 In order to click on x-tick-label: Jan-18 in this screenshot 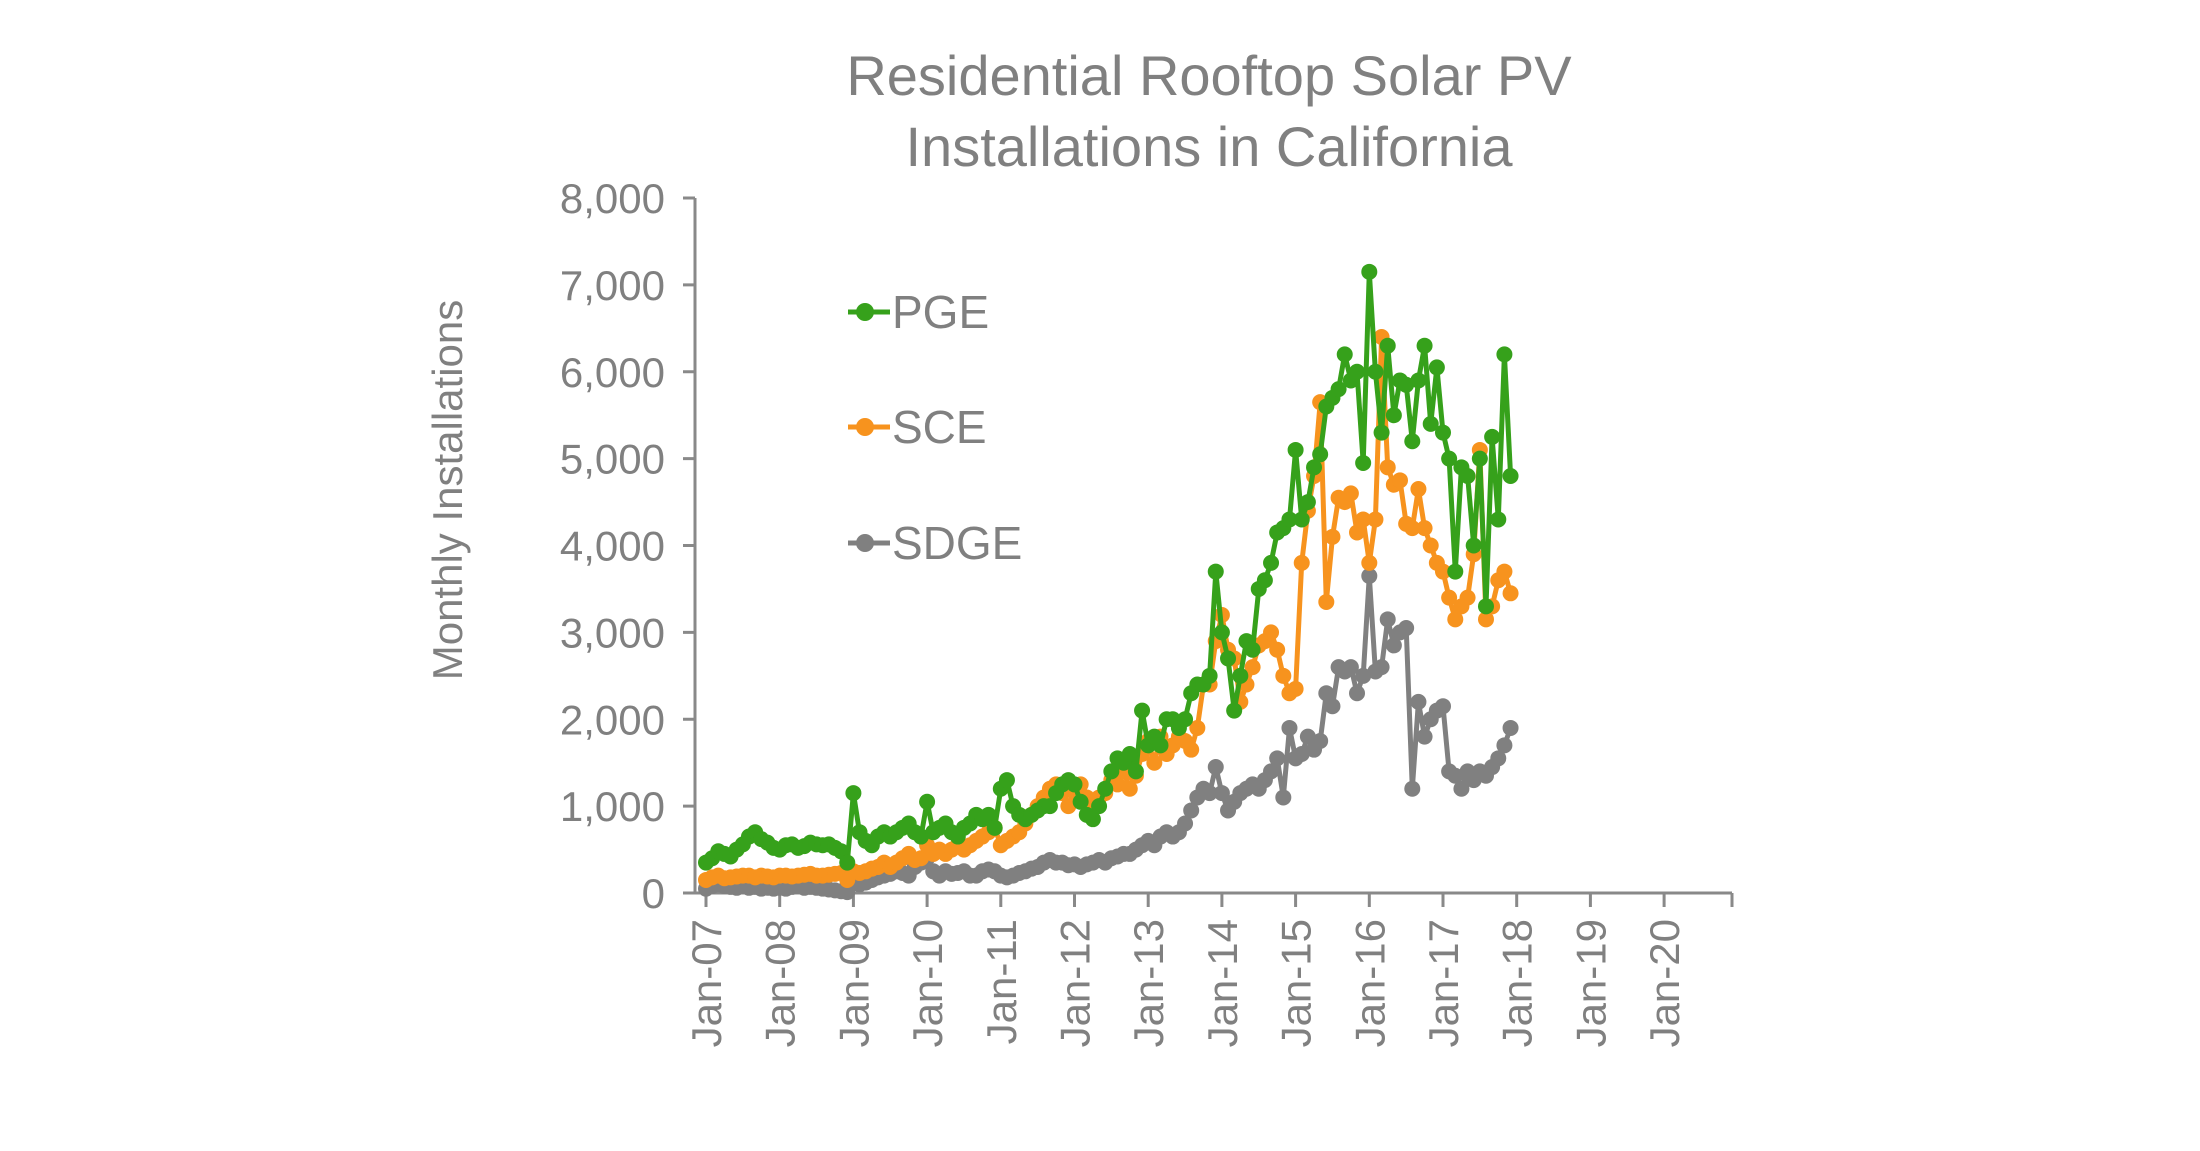, I will do `click(1517, 983)`.